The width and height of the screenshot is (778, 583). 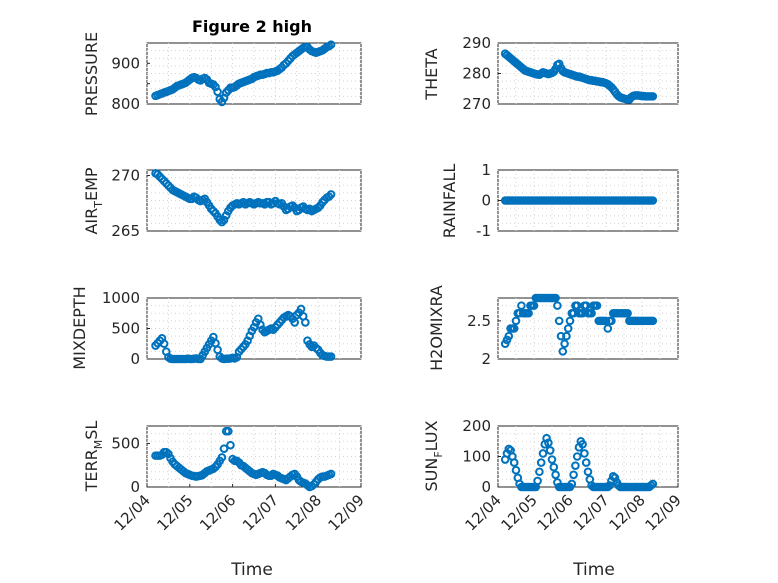 What do you see at coordinates (91, 470) in the screenshot?
I see `y-axis-label-main: TERR` at bounding box center [91, 470].